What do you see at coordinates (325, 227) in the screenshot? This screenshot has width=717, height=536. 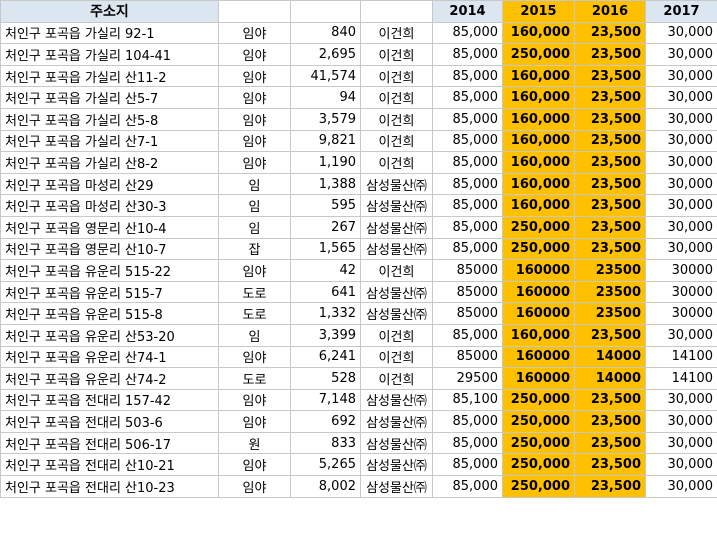 I see `area-cell: 267` at bounding box center [325, 227].